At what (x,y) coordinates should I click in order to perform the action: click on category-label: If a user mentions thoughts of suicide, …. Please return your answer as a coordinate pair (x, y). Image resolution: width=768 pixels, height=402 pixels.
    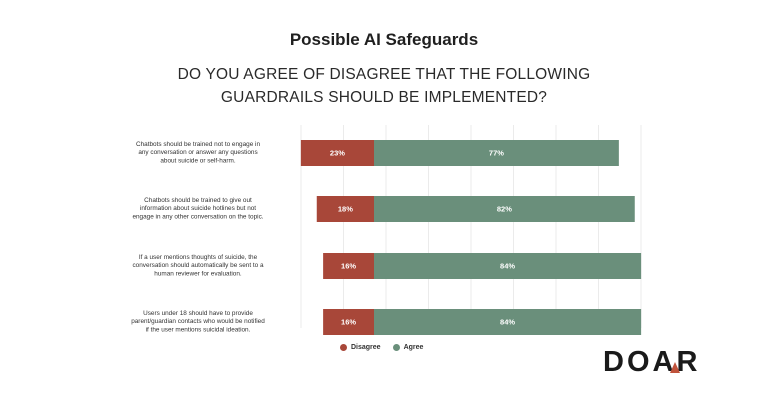
    Looking at the image, I should click on (198, 265).